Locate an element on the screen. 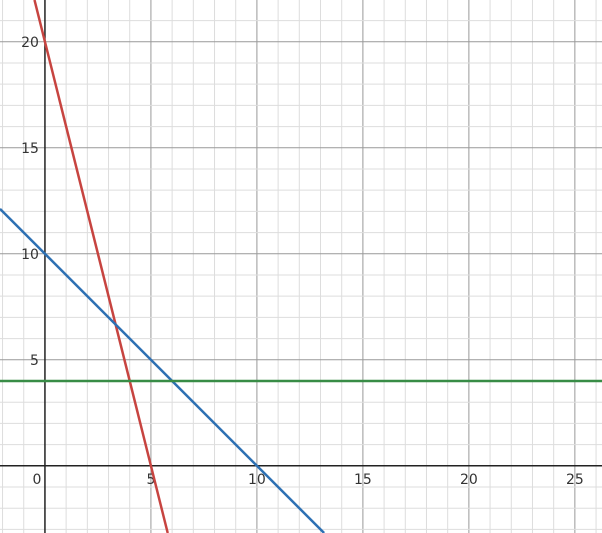 This screenshot has height=533, width=602. x-tick-label: 20 is located at coordinates (469, 480).